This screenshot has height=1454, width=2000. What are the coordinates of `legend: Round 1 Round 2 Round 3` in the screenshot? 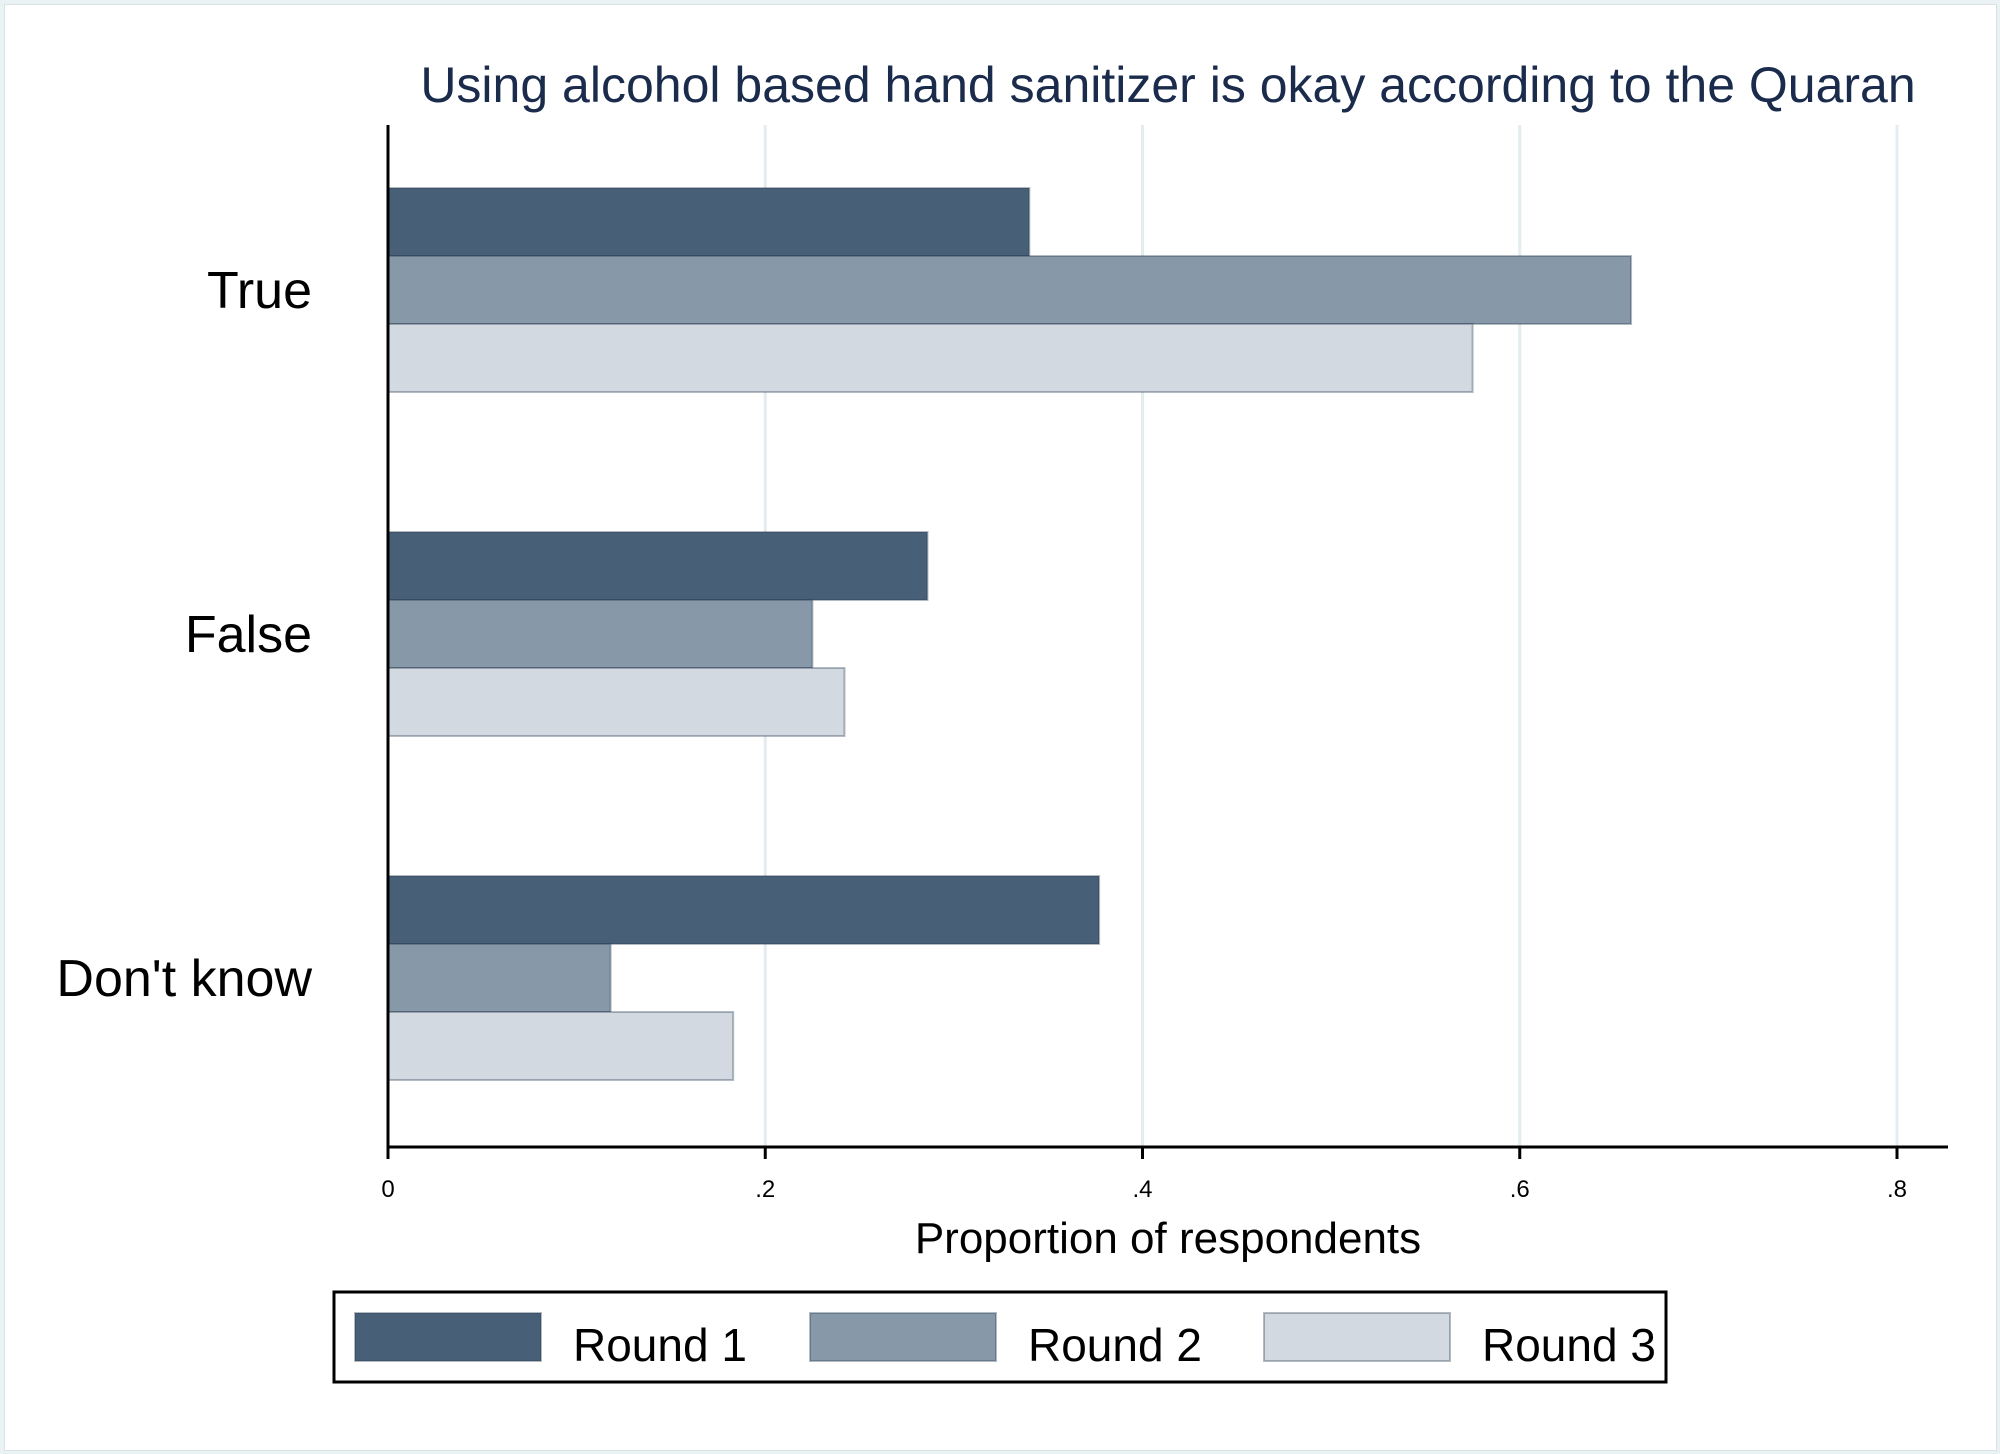 It's located at (1000, 1337).